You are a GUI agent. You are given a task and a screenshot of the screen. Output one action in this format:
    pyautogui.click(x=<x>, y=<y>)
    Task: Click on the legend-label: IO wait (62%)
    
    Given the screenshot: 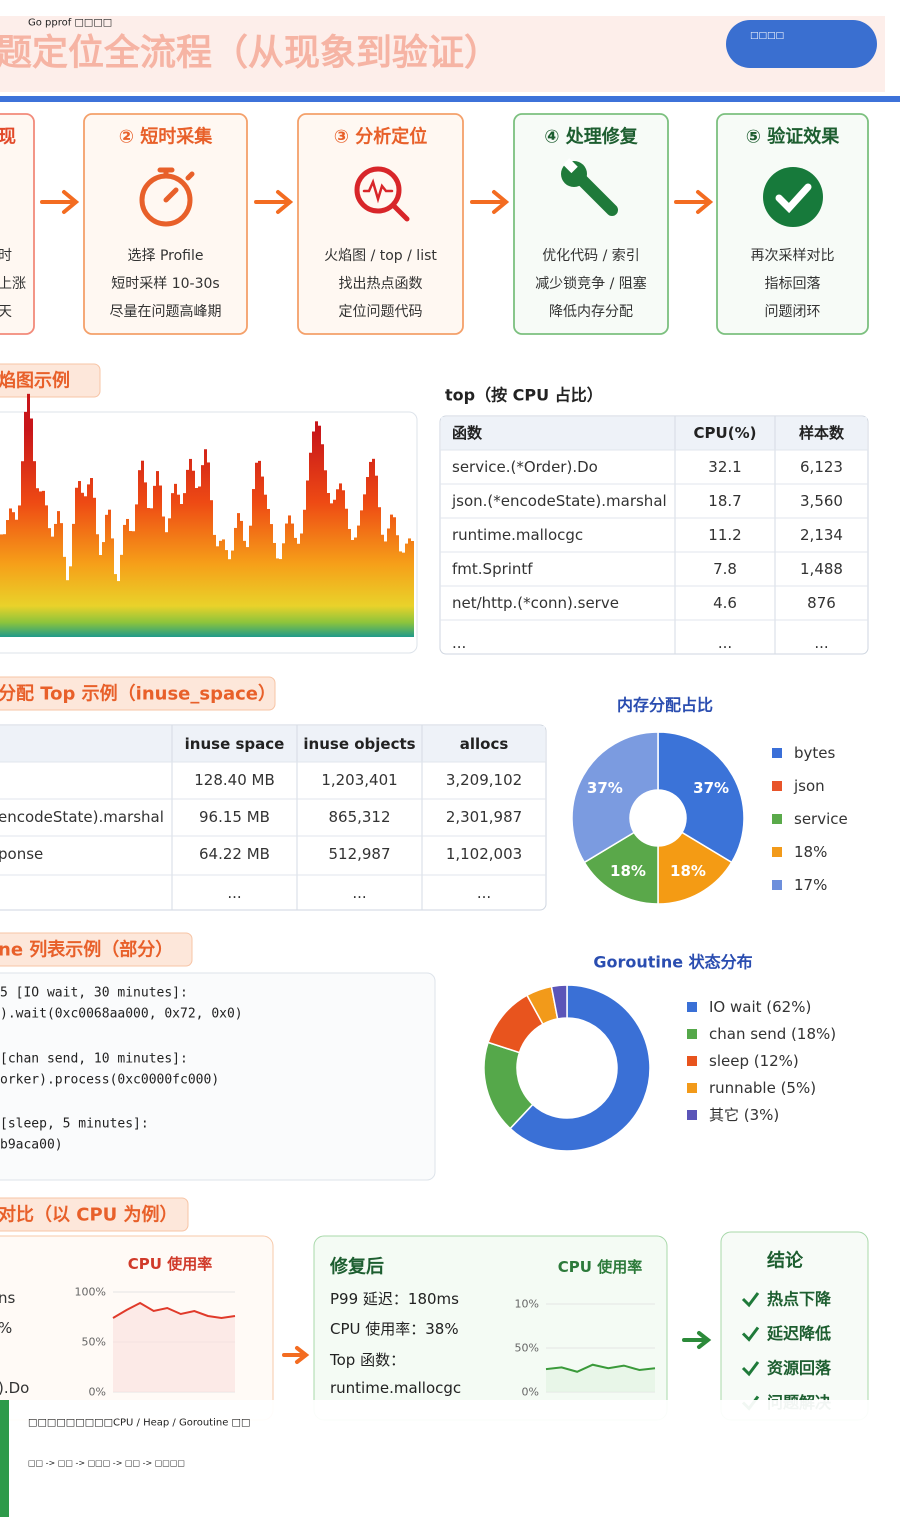 What is the action you would take?
    pyautogui.click(x=760, y=1007)
    